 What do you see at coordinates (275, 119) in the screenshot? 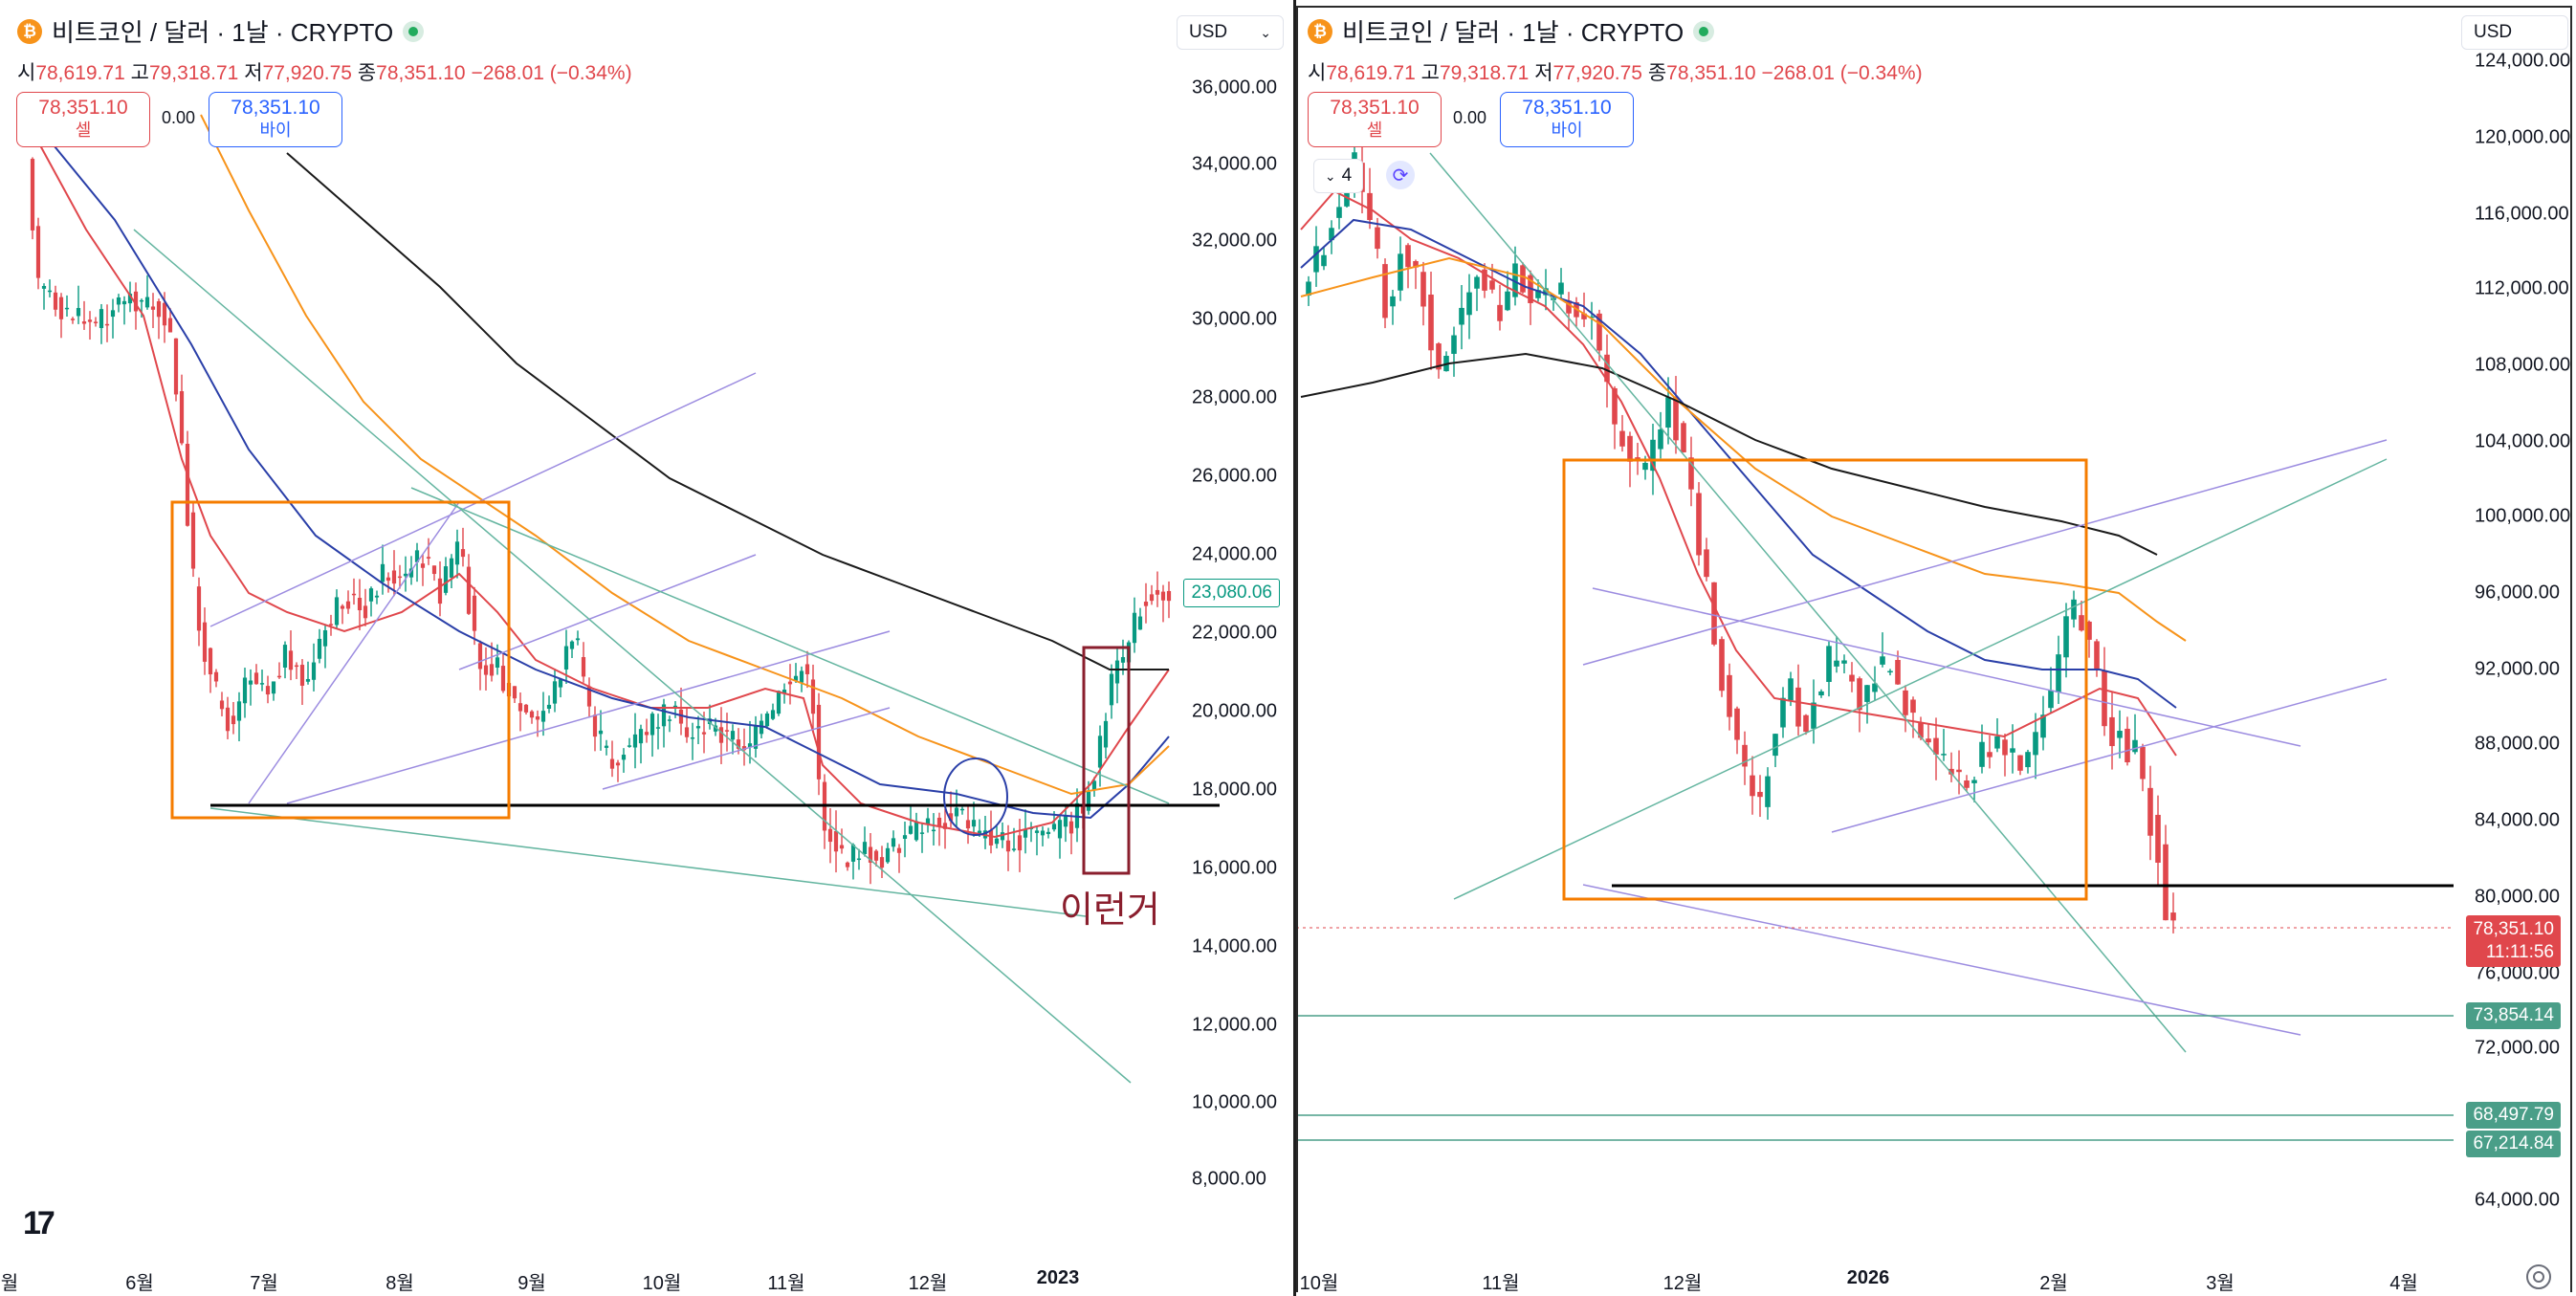
I see `left-buy-button: 78,351.10 바이` at bounding box center [275, 119].